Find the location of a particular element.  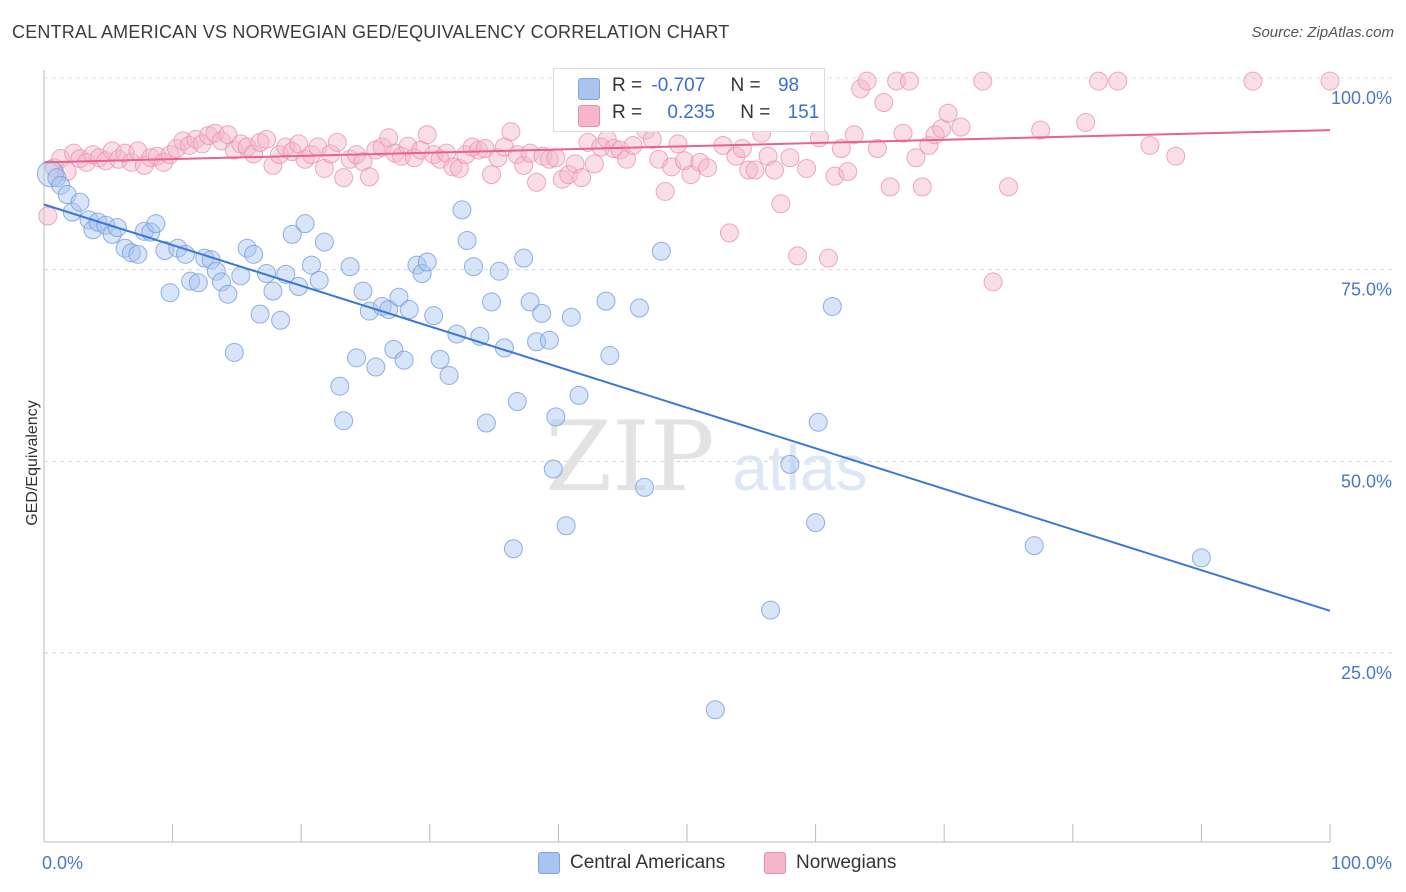

legend-row-blue: R = -0.707 N = 98 is located at coordinates (689, 89).